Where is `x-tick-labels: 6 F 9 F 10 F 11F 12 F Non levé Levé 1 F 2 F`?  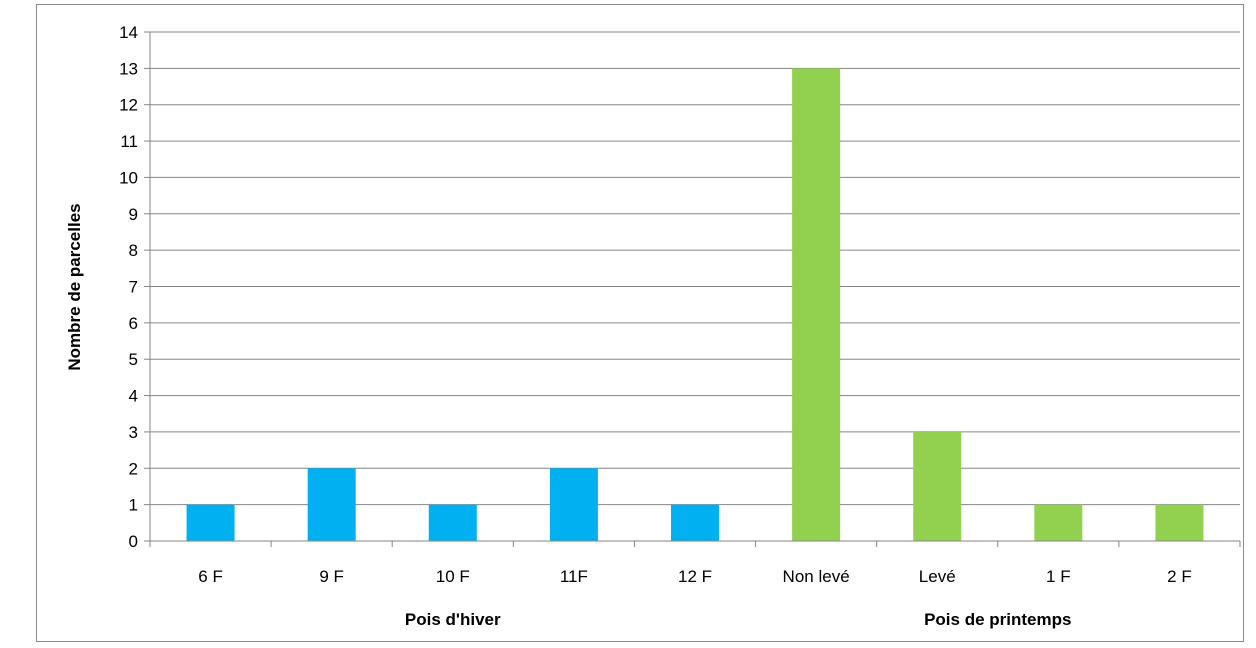 x-tick-labels: 6 F 9 F 10 F 11F 12 F Non levé Levé 1 F 2 F is located at coordinates (694, 576).